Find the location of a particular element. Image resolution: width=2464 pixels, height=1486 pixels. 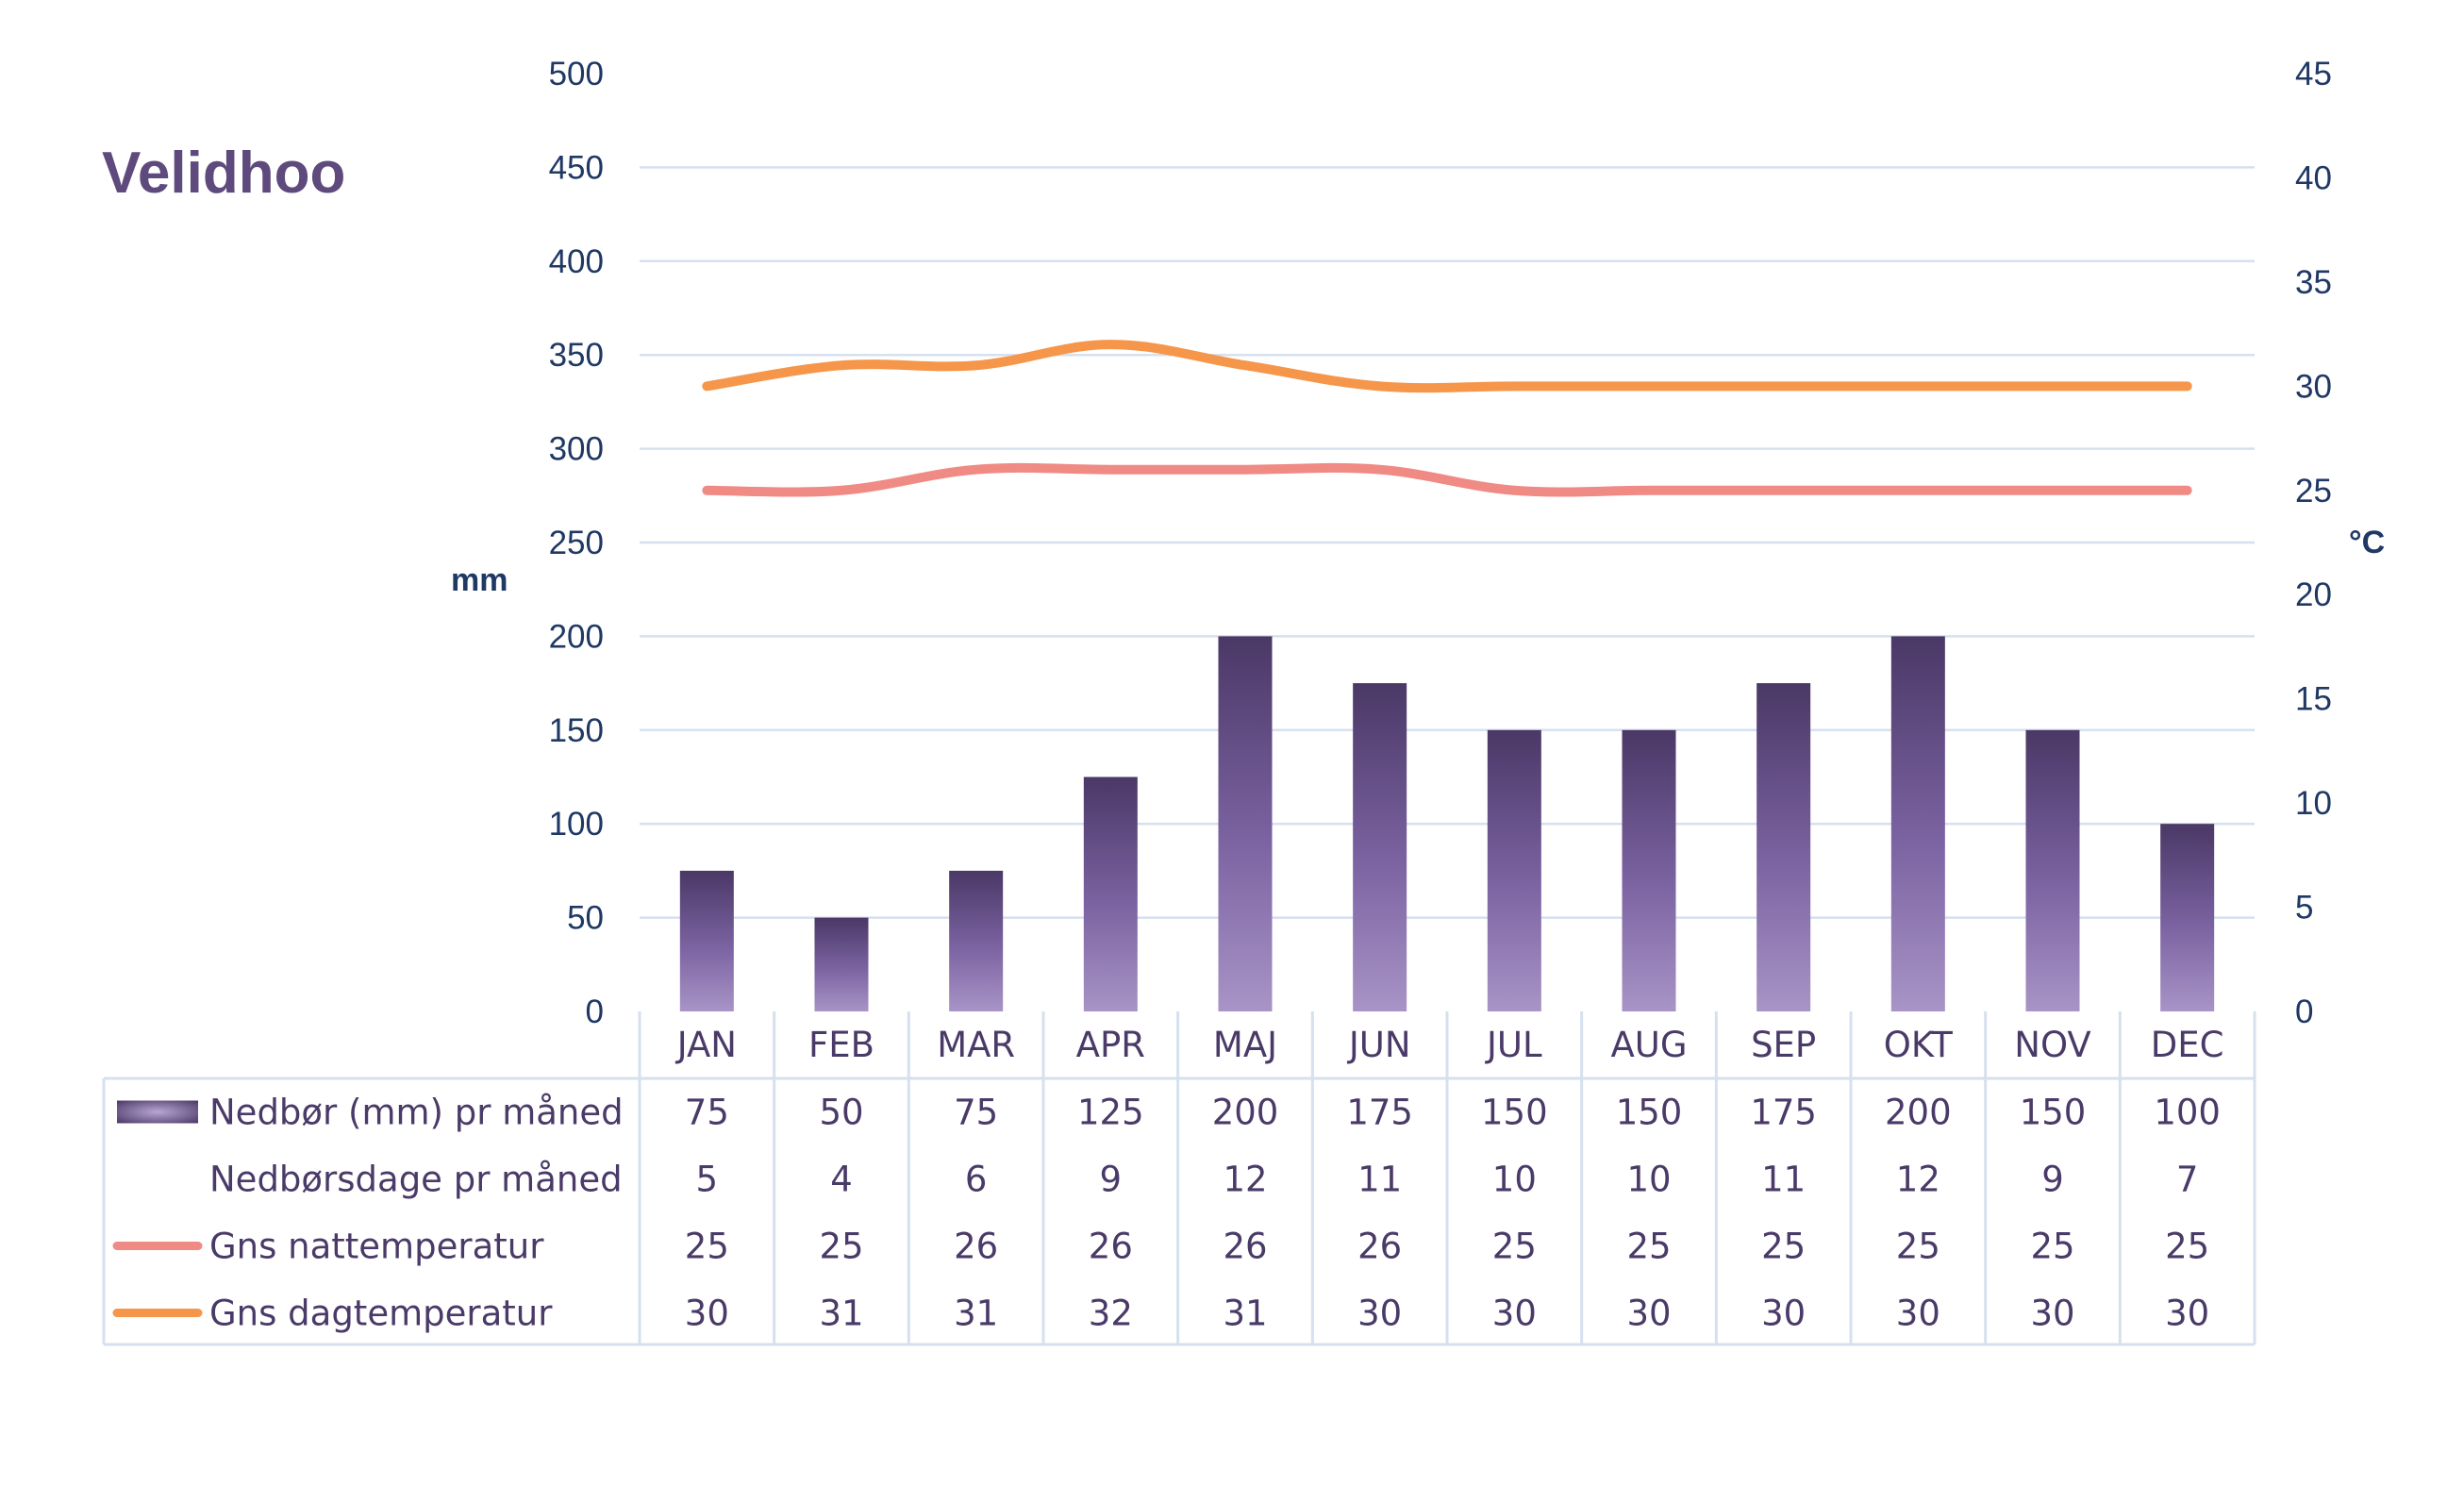

right-axis-ticks: 0 5 10 15 20 25 30 35 40 45 is located at coordinates (2314, 543).